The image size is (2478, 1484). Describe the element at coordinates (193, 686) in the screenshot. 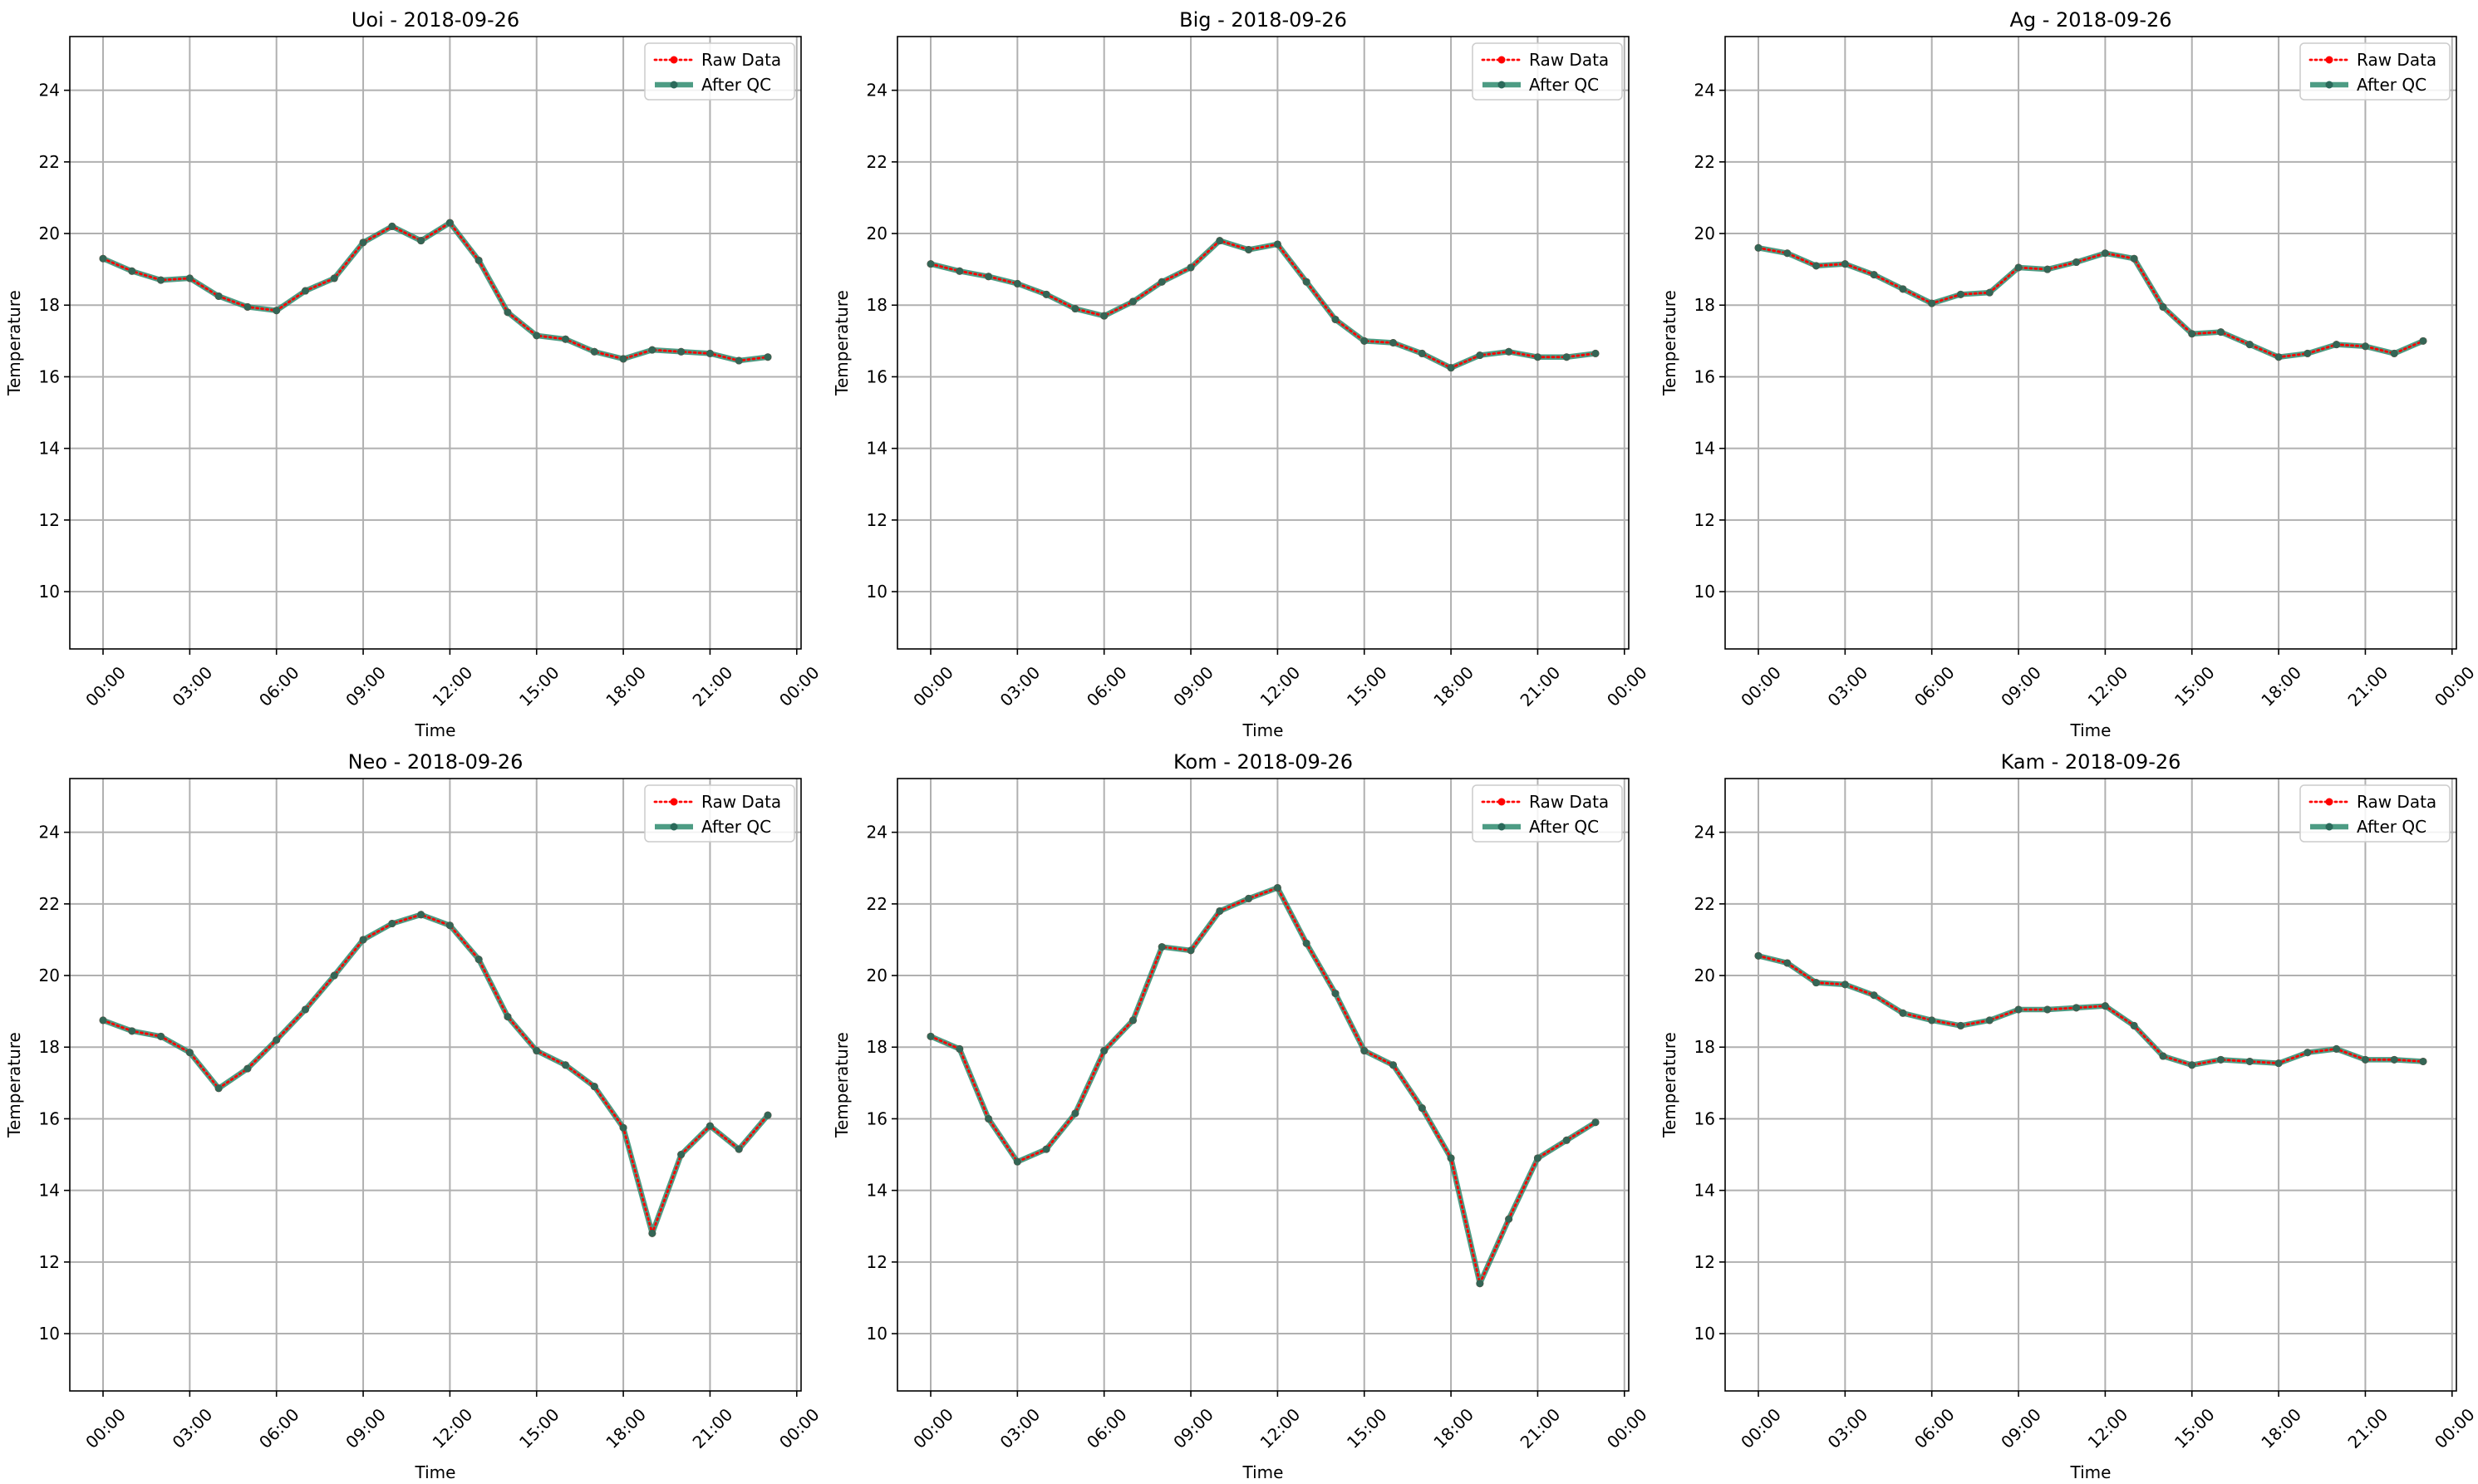

I see `x-tick-label: 03:00` at that location.